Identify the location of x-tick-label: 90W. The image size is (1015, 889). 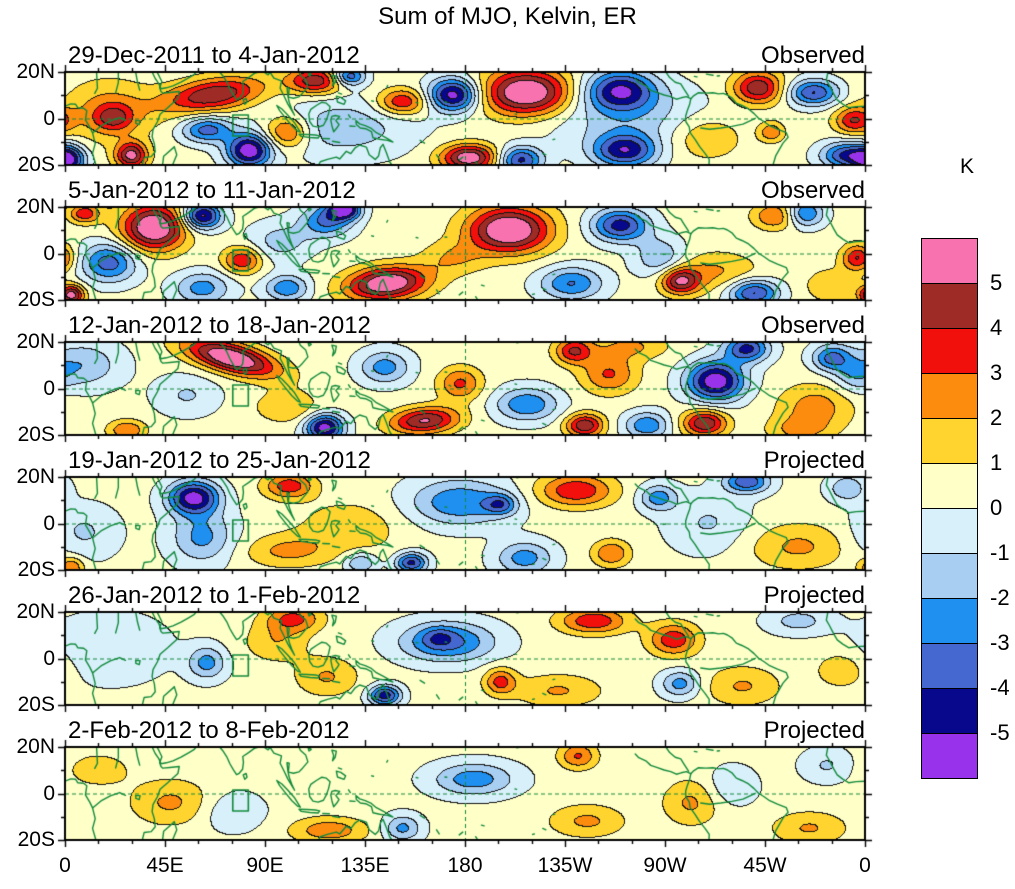
(665, 865).